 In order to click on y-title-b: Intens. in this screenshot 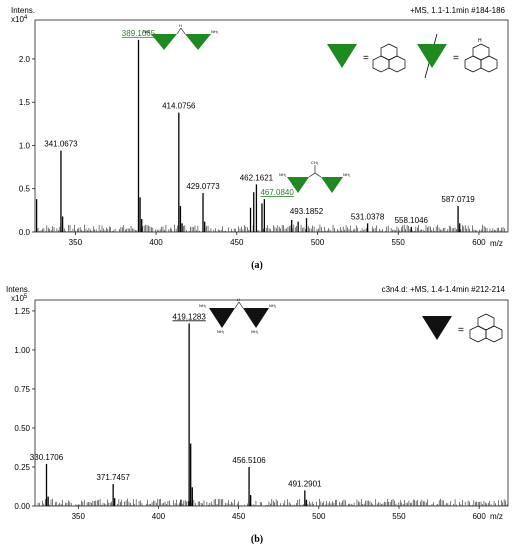, I will do `click(18, 289)`.